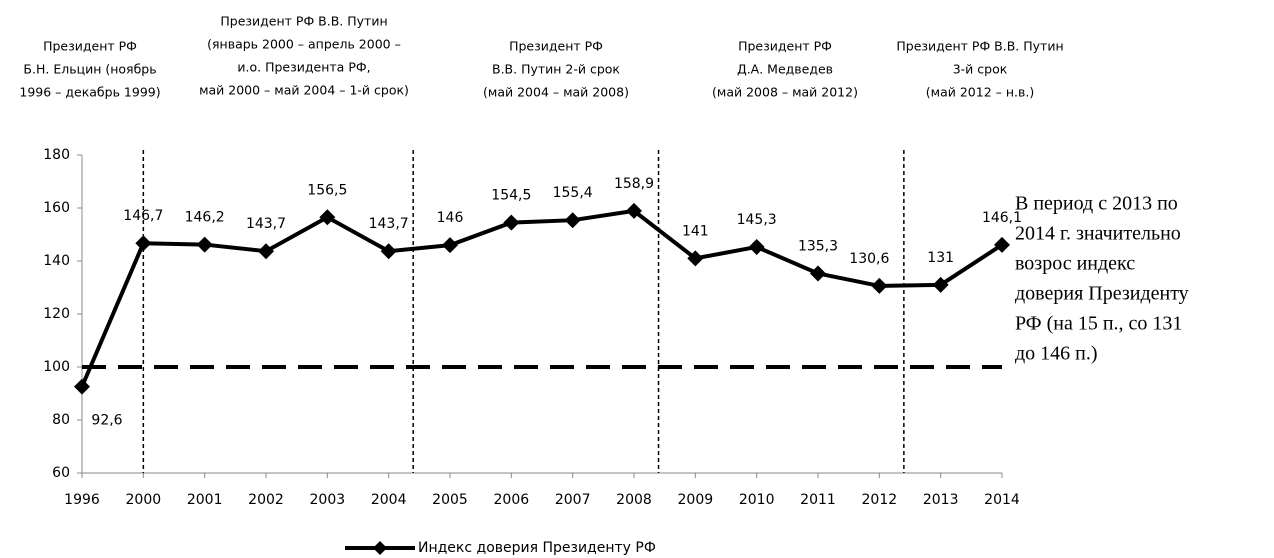 The height and width of the screenshot is (558, 1274). Describe the element at coordinates (980, 92) in the screenshot. I see `period-label: (май 2012 – н.в.)` at that location.